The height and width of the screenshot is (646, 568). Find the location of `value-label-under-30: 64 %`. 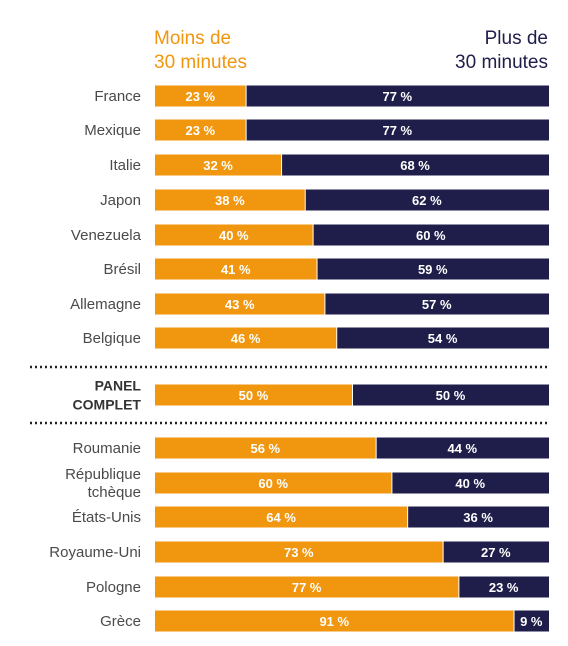

value-label-under-30: 64 % is located at coordinates (281, 517).